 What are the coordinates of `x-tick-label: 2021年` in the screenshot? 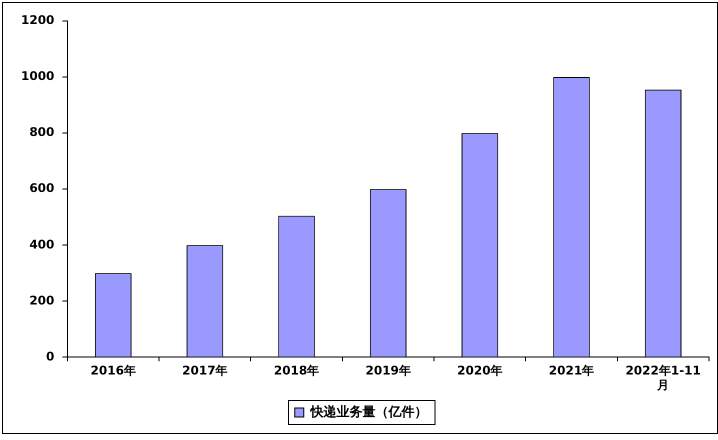 It's located at (571, 371).